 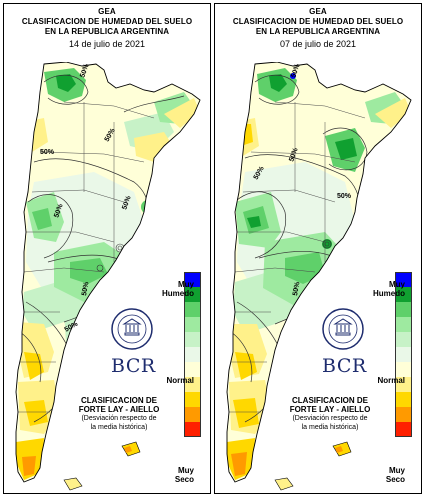 I want to click on map-date: 07 de julio de 2021, so click(x=318, y=44).